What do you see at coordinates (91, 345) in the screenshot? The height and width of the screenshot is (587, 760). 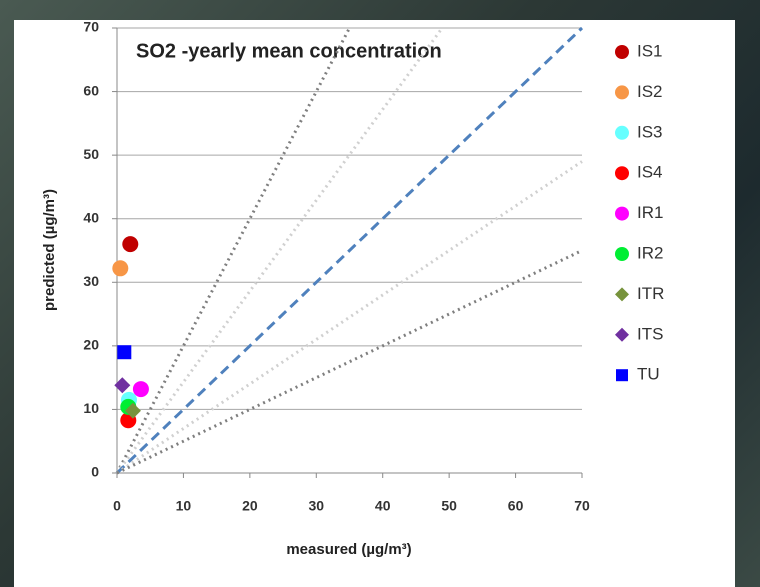 I see `y-tick-label: 20` at bounding box center [91, 345].